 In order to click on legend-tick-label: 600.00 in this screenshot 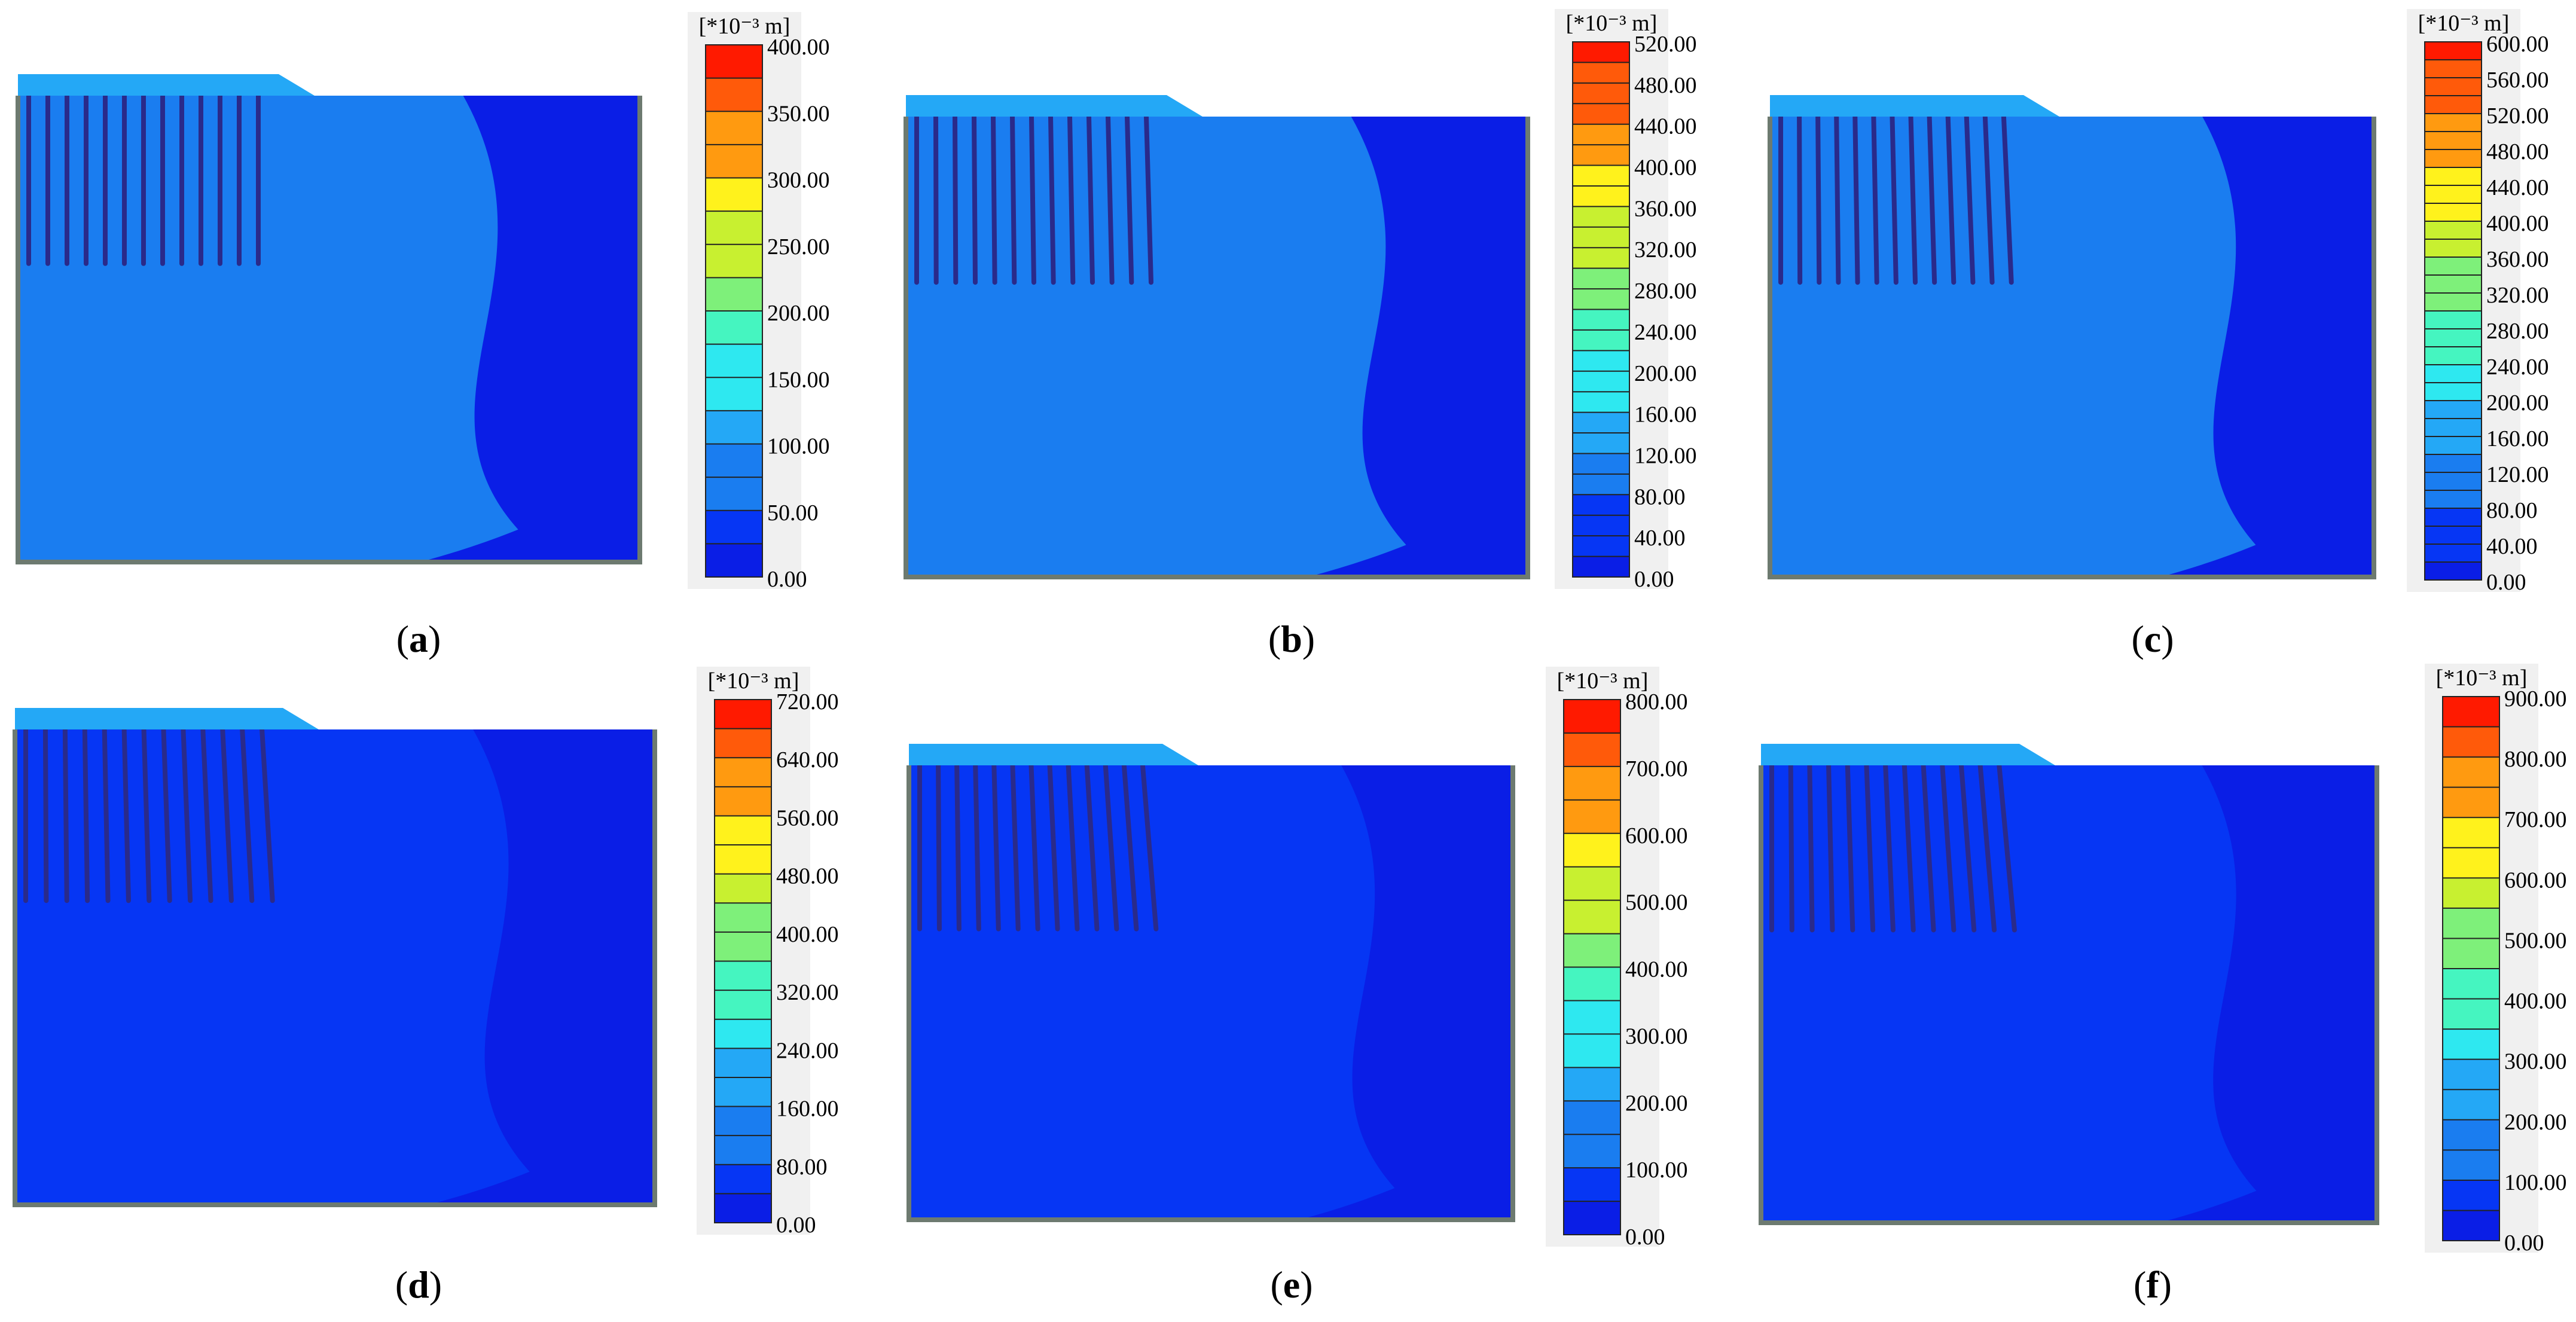, I will do `click(2517, 44)`.